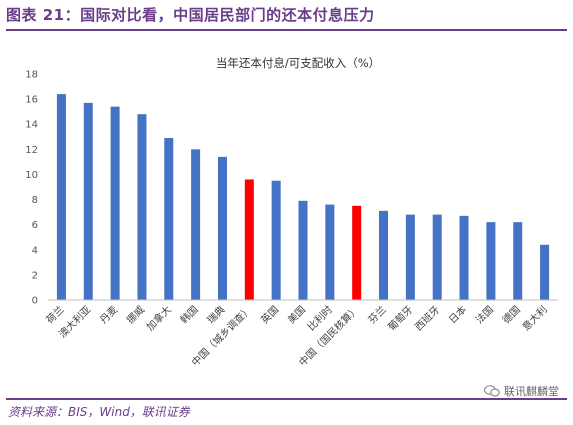  What do you see at coordinates (457, 314) in the screenshot?
I see `x-tick-label: 日本` at bounding box center [457, 314].